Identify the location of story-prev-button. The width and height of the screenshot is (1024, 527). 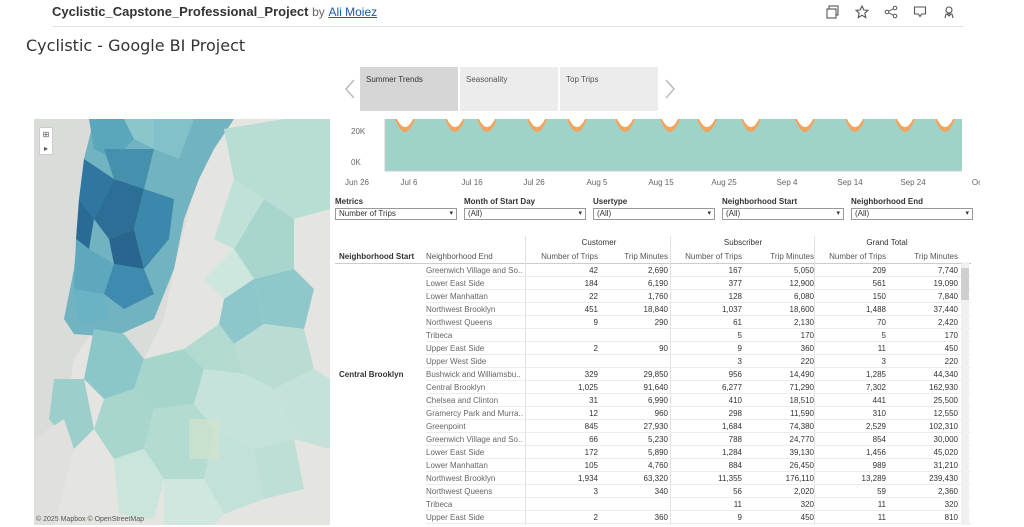
(350, 89).